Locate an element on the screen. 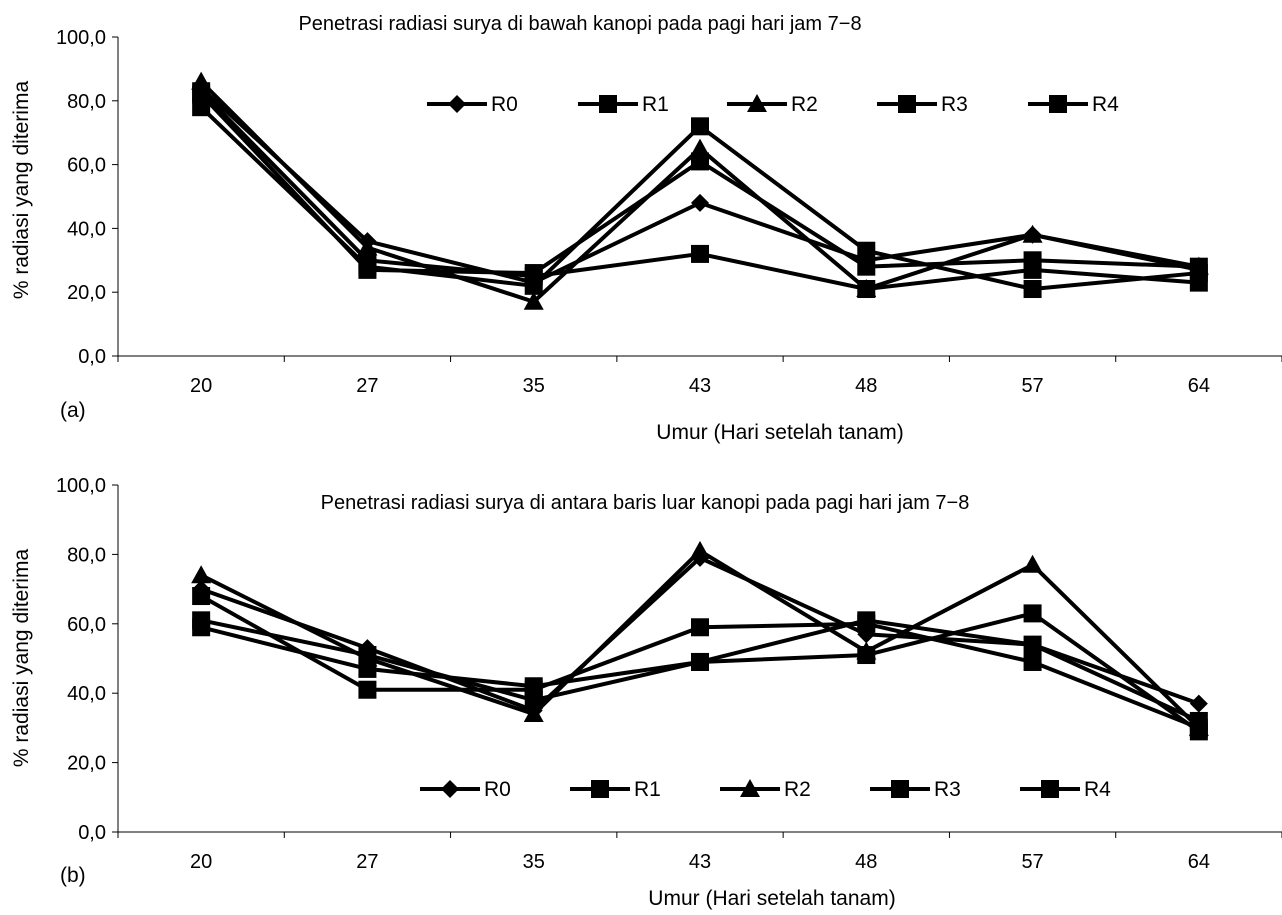 The width and height of the screenshot is (1282, 915). series-R4 is located at coordinates (700, 670).